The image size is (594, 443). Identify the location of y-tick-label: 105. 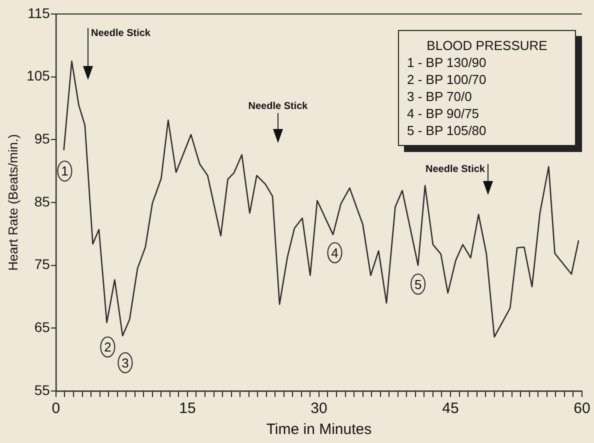
(38, 76).